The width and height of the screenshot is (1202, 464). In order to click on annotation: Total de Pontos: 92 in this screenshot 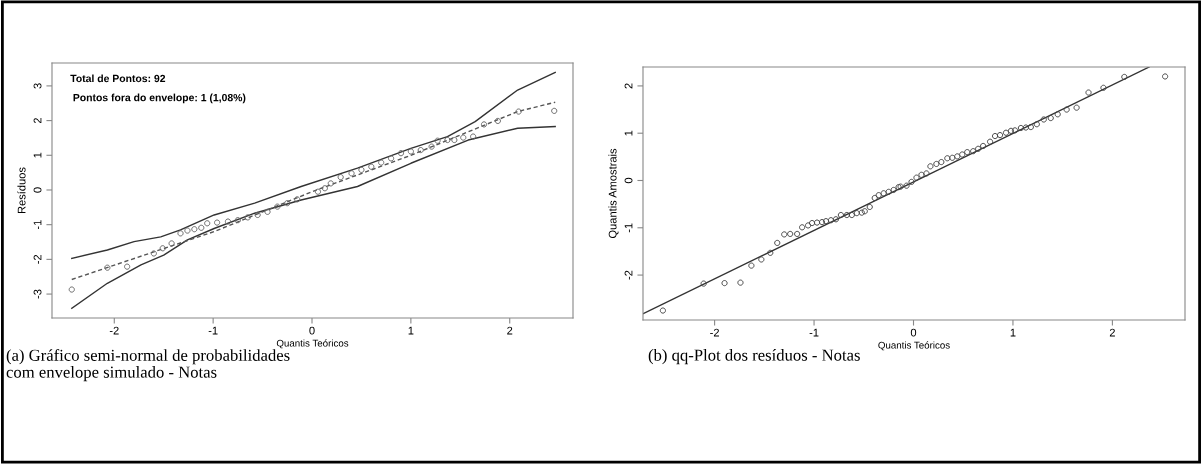, I will do `click(118, 78)`.